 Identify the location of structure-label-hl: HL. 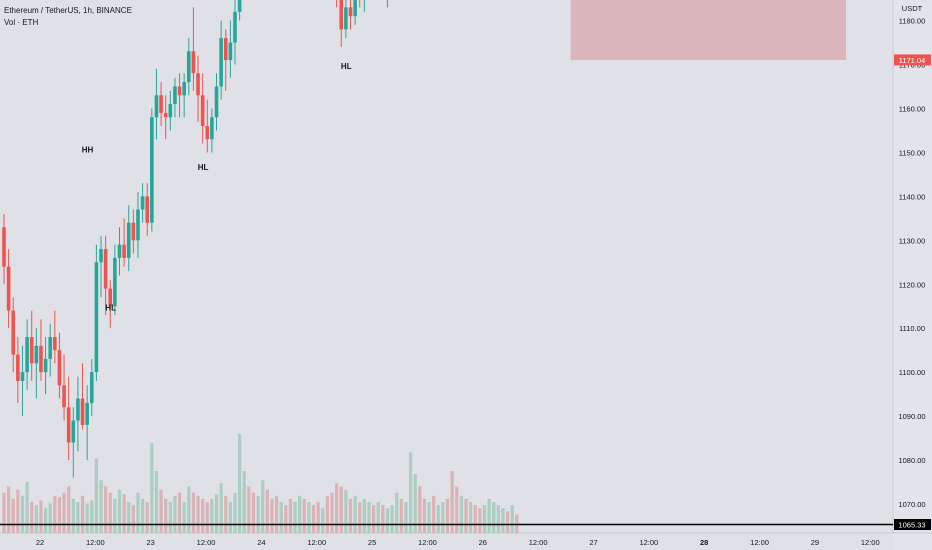
(203, 167).